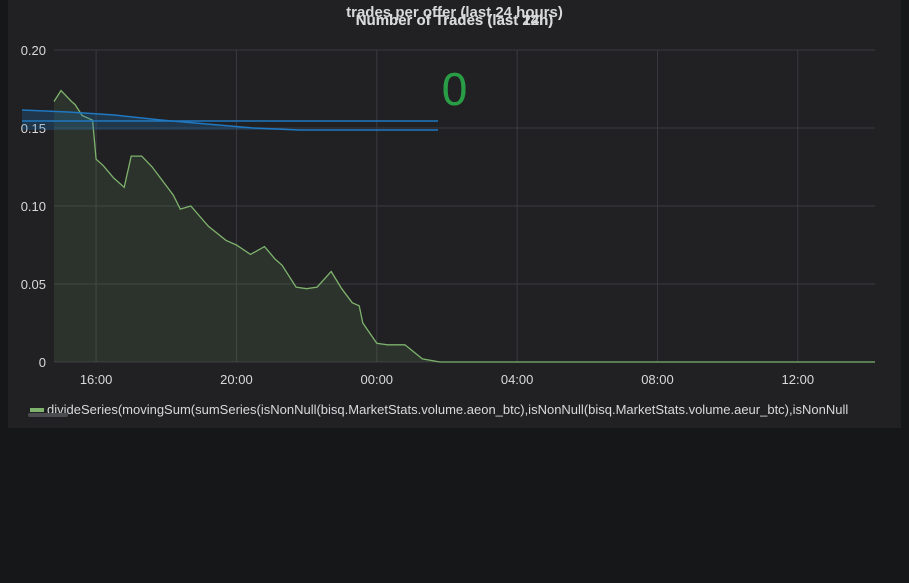 The height and width of the screenshot is (583, 909). Describe the element at coordinates (96, 379) in the screenshot. I see `x-tick-label: 16:00` at that location.